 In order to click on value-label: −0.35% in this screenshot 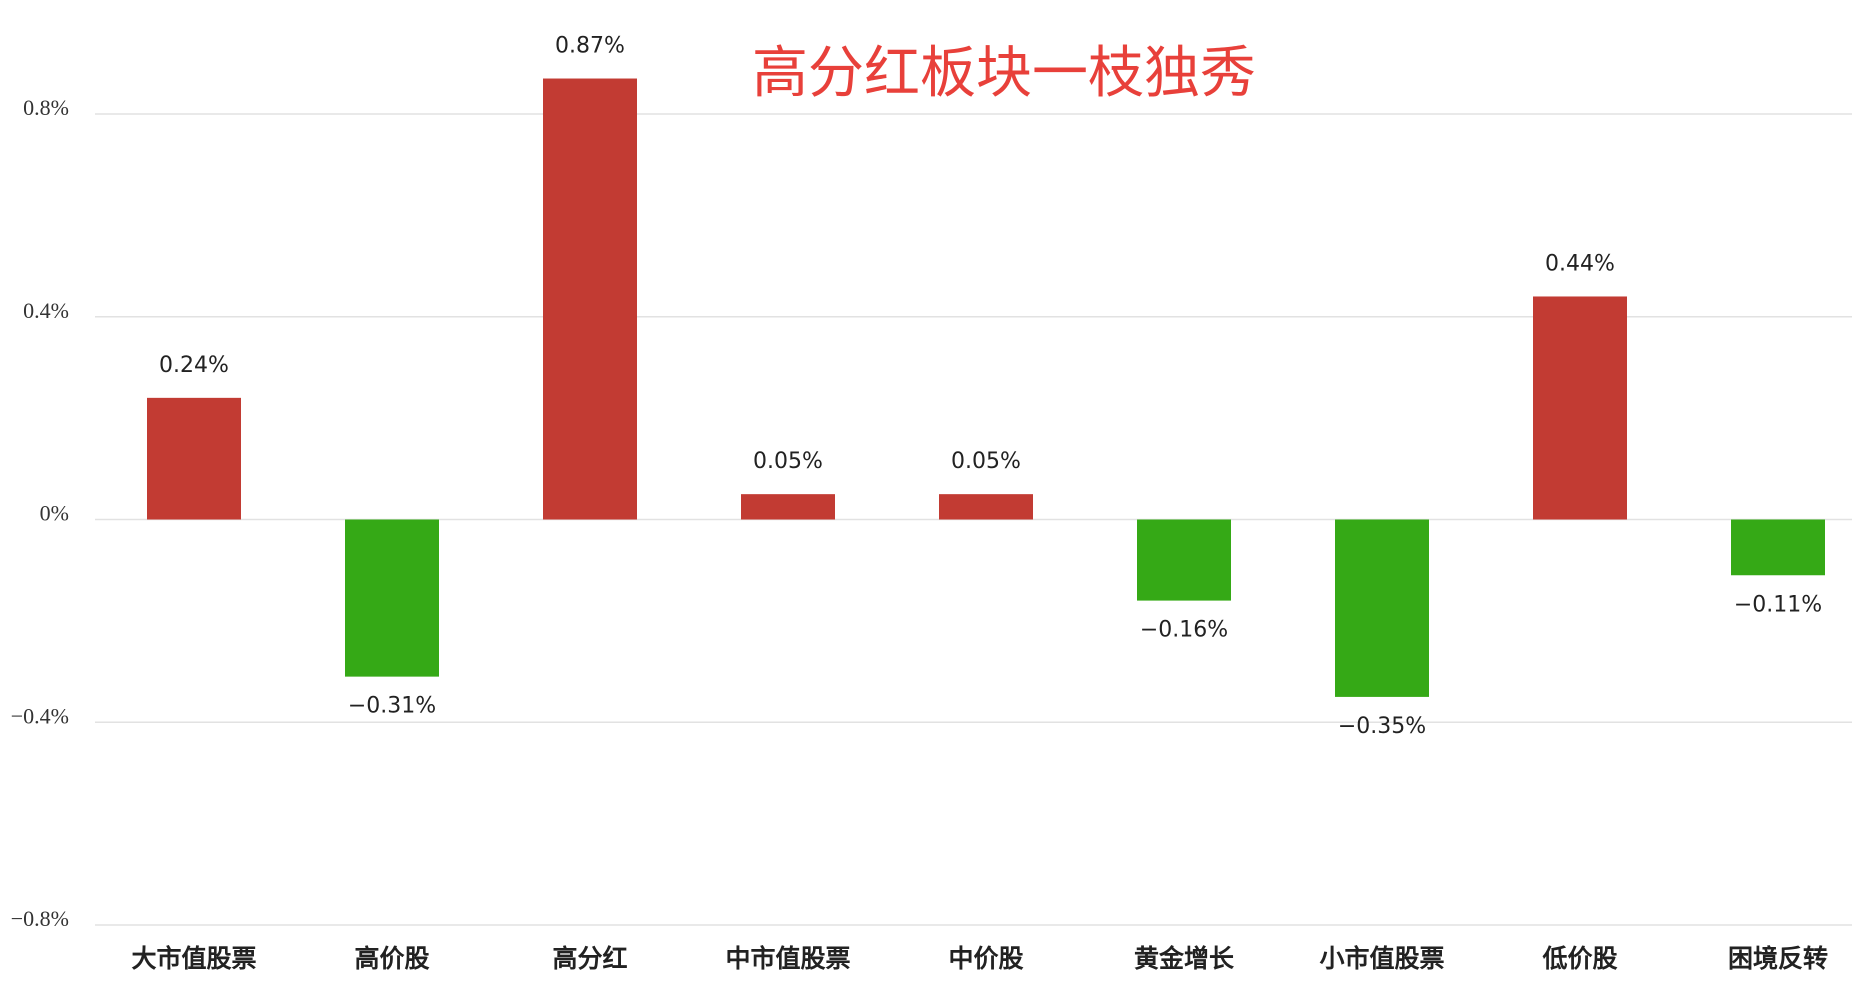, I will do `click(1382, 726)`.